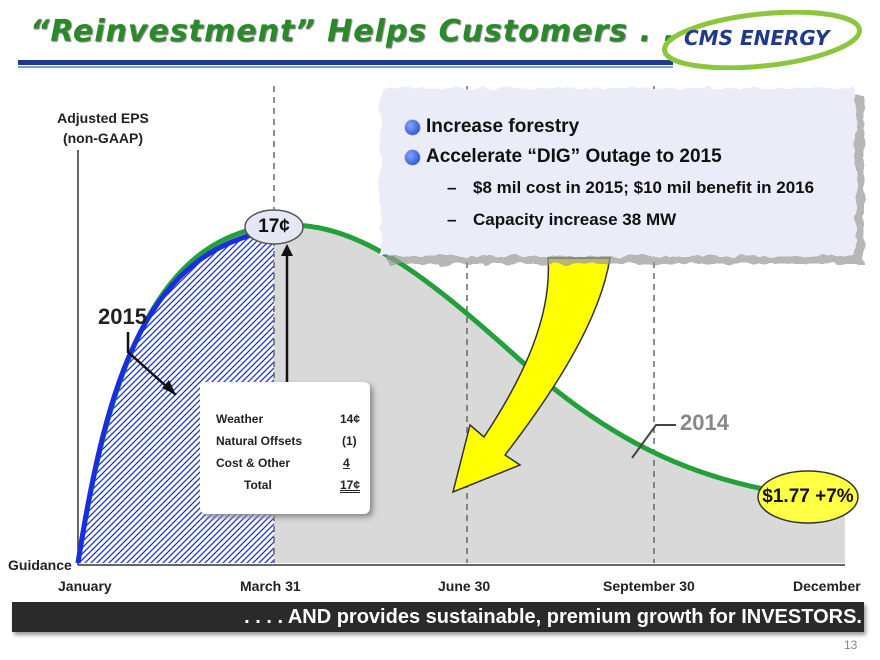 This screenshot has width=880, height=660. I want to click on pointer-2015-head, so click(169, 387).